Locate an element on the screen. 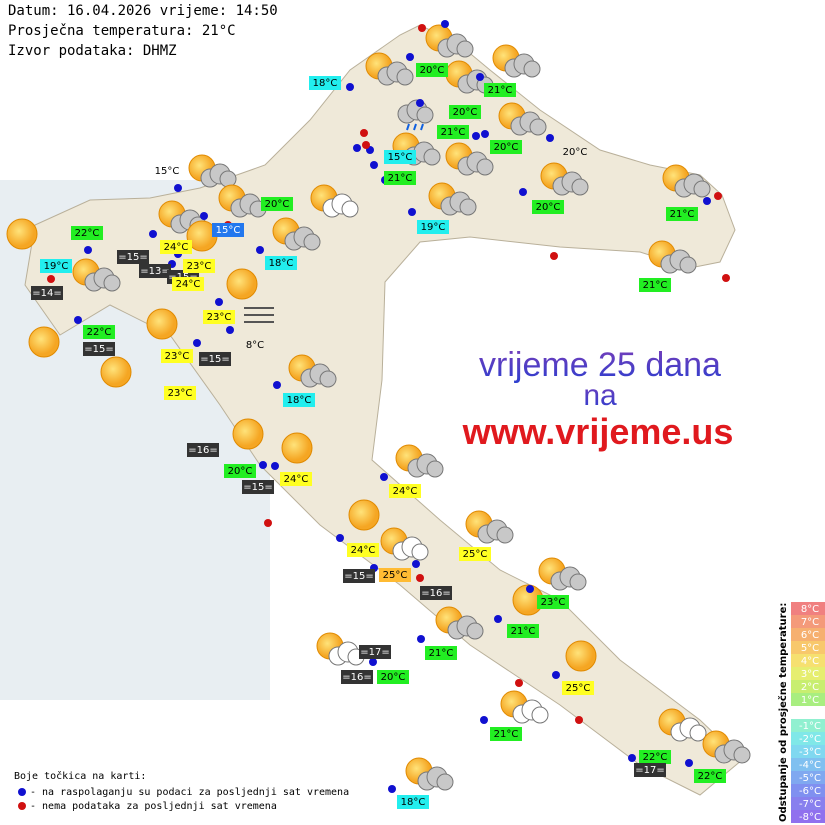 The width and height of the screenshot is (825, 825). blue-dot is located at coordinates (22, 792).